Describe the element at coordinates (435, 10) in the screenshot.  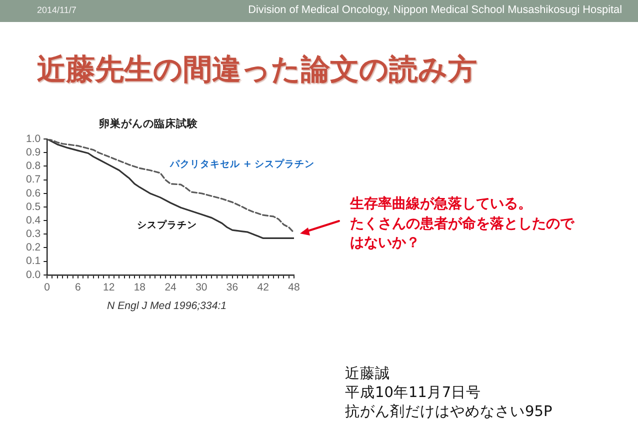
I see `text: Division of Medical Oncology, Nippon Medical School Musashikosugi Hospital` at that location.